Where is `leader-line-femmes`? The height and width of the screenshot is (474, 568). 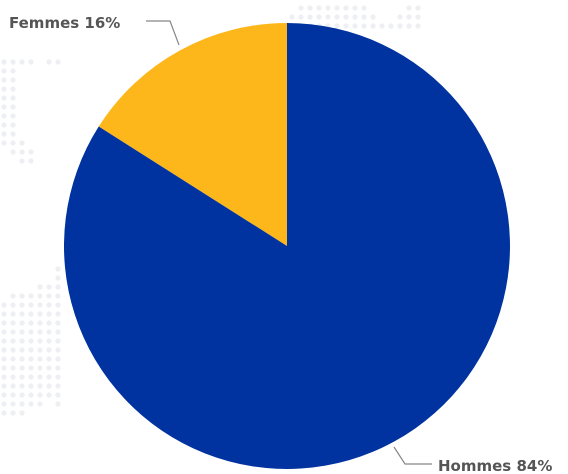 leader-line-femmes is located at coordinates (163, 33).